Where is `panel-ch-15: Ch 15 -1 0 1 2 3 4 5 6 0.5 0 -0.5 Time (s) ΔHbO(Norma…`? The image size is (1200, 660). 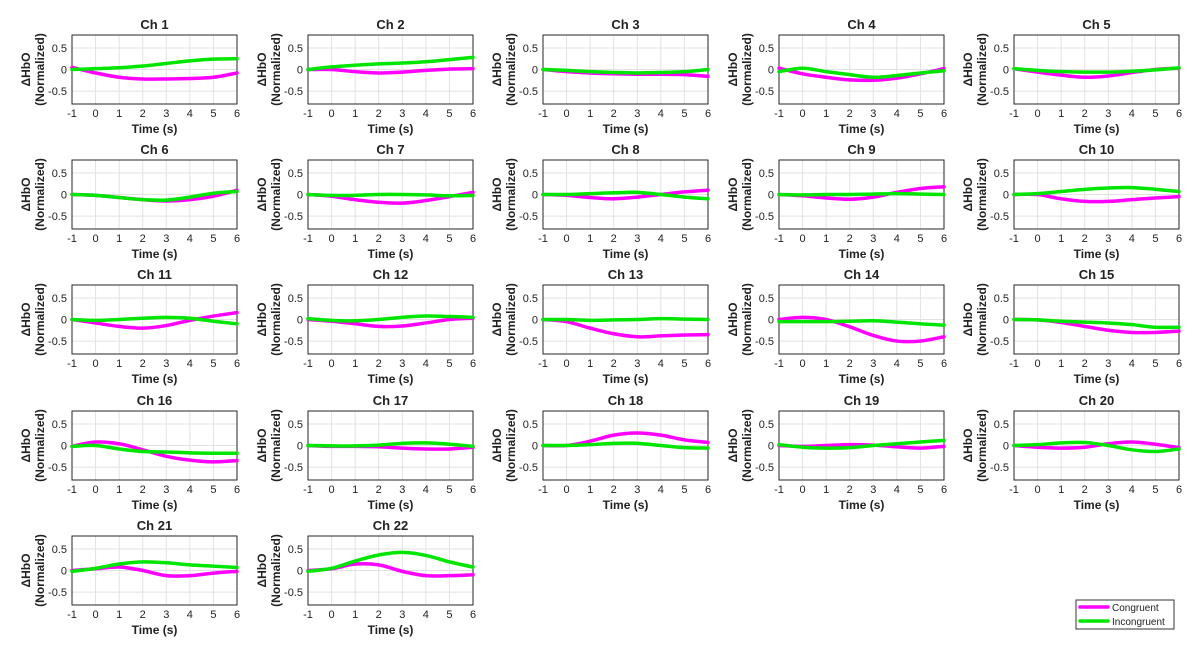 panel-ch-15: Ch 15 -1 0 1 2 3 4 5 6 0.5 0 -0.5 Time (s) ΔHbO(Norma… is located at coordinates (1071, 326).